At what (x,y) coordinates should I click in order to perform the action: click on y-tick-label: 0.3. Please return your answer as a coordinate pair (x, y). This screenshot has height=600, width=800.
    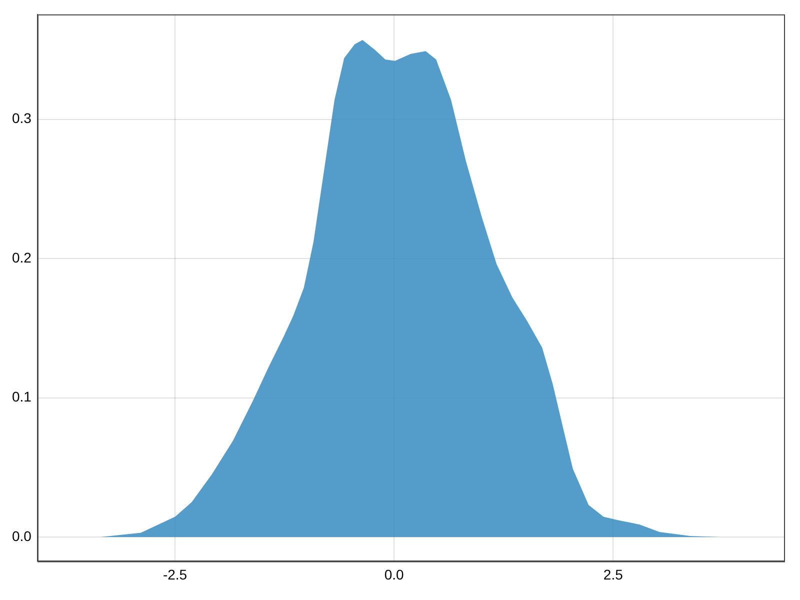
    Looking at the image, I should click on (22, 118).